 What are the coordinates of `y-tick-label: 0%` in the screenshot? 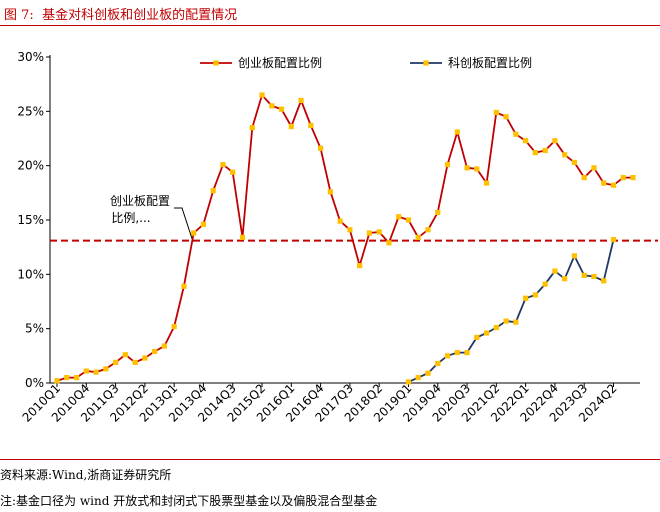 It's located at (34, 383).